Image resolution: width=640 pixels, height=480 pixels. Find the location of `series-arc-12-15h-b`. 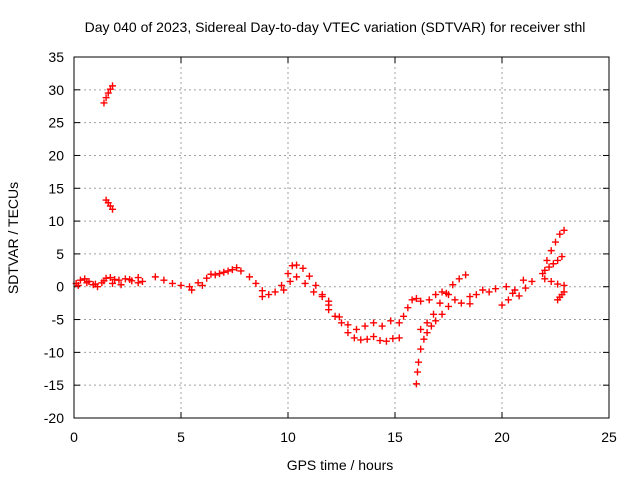

series-arc-12-15h-b is located at coordinates (365, 323).